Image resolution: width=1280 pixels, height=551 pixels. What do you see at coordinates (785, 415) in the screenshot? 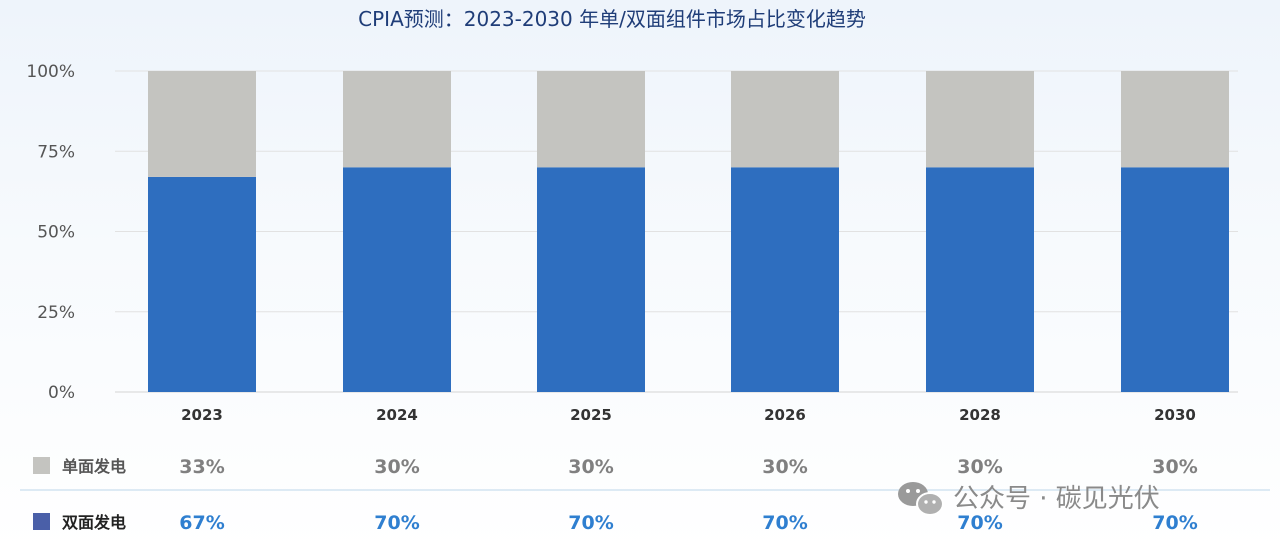
I see `x-tick-label: 2026` at bounding box center [785, 415].